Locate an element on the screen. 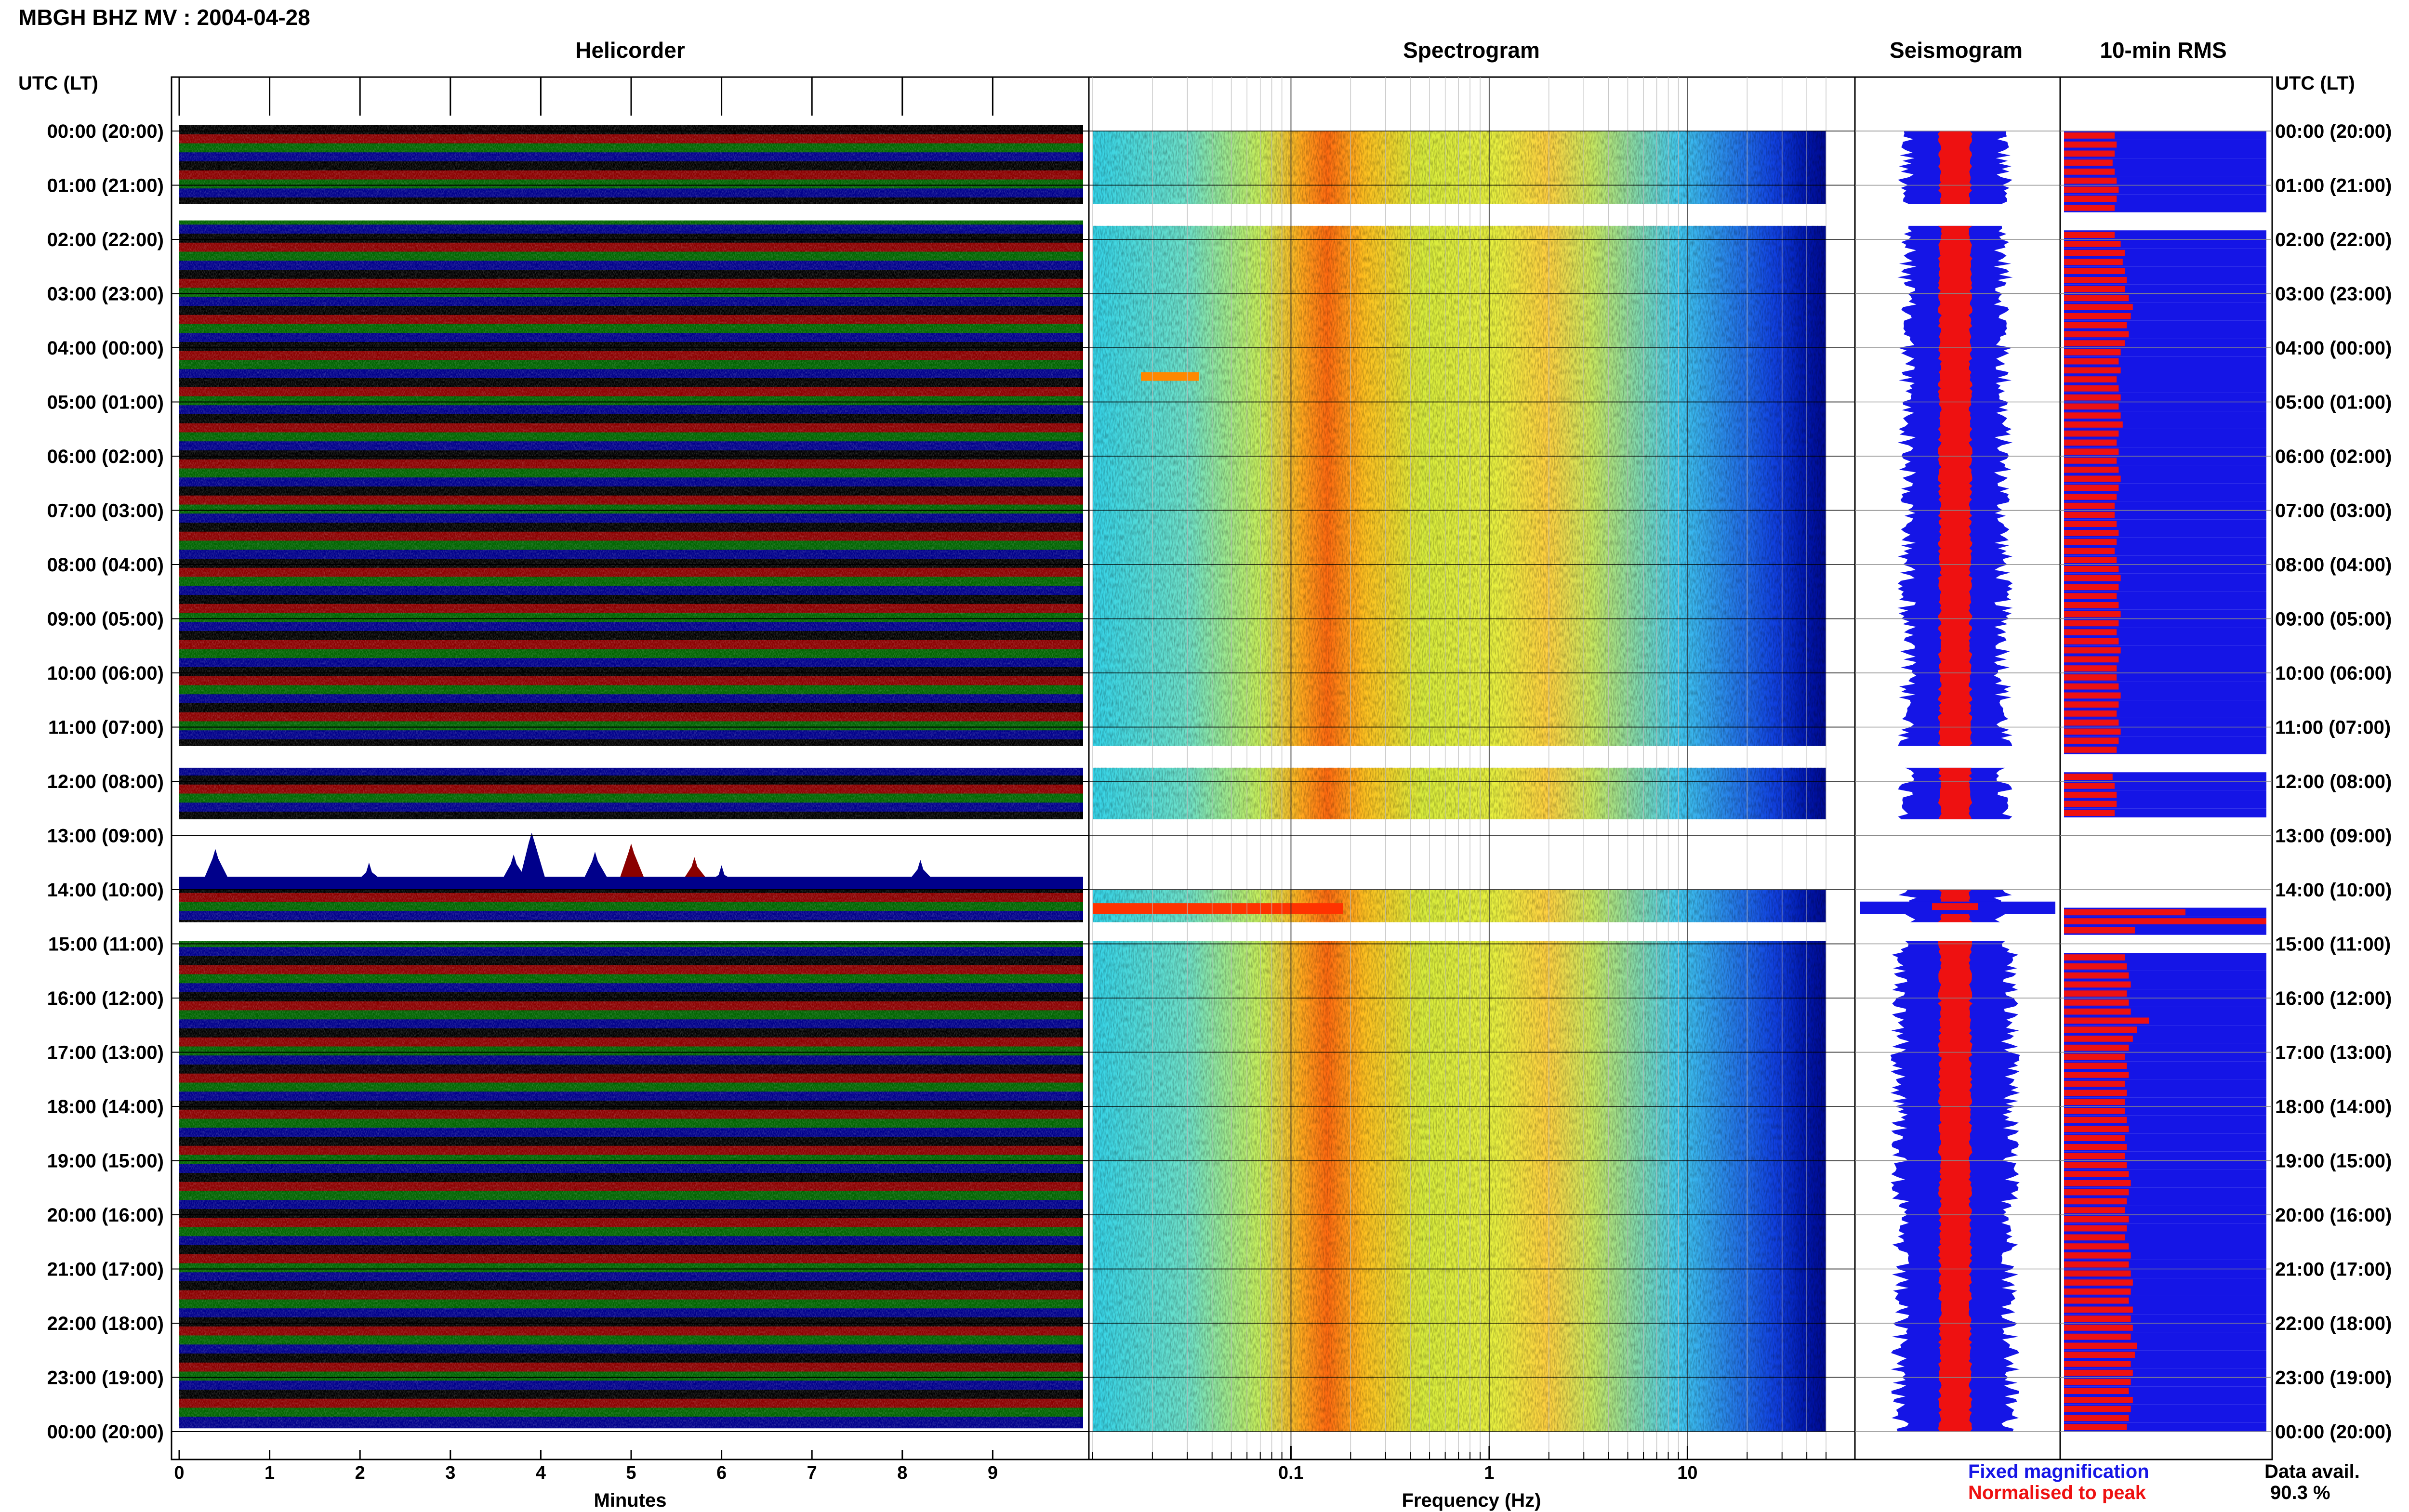  time-tick-right: 10:00 (06:00) is located at coordinates (2333, 673).